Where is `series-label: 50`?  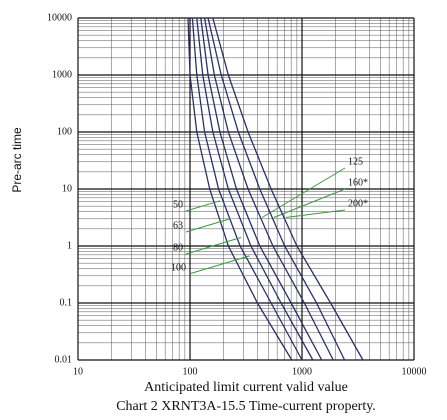
series-label: 50 is located at coordinates (178, 204).